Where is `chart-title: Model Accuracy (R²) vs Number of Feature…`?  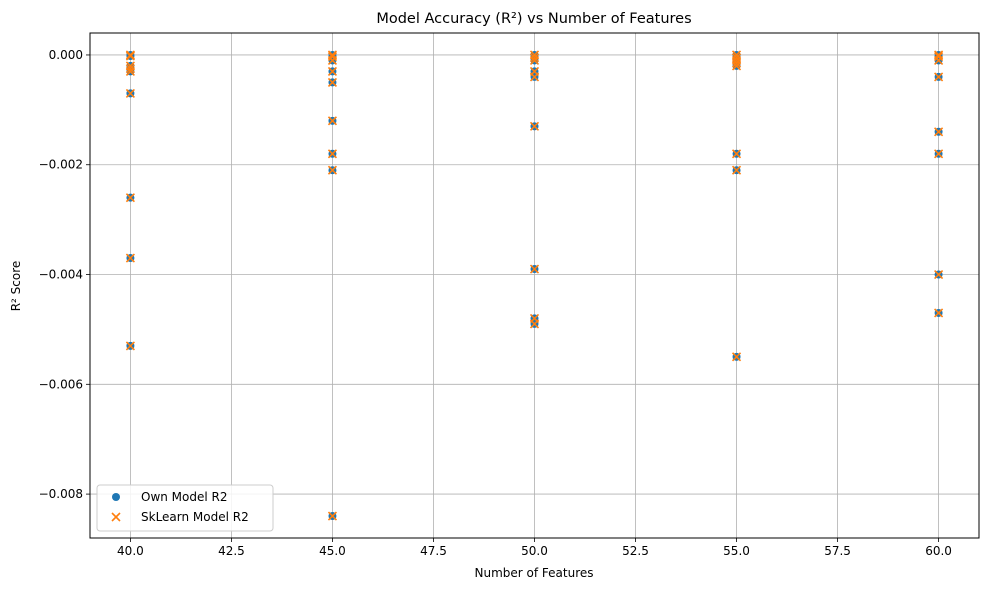
chart-title: Model Accuracy (R²) vs Number of Feature… is located at coordinates (533, 19).